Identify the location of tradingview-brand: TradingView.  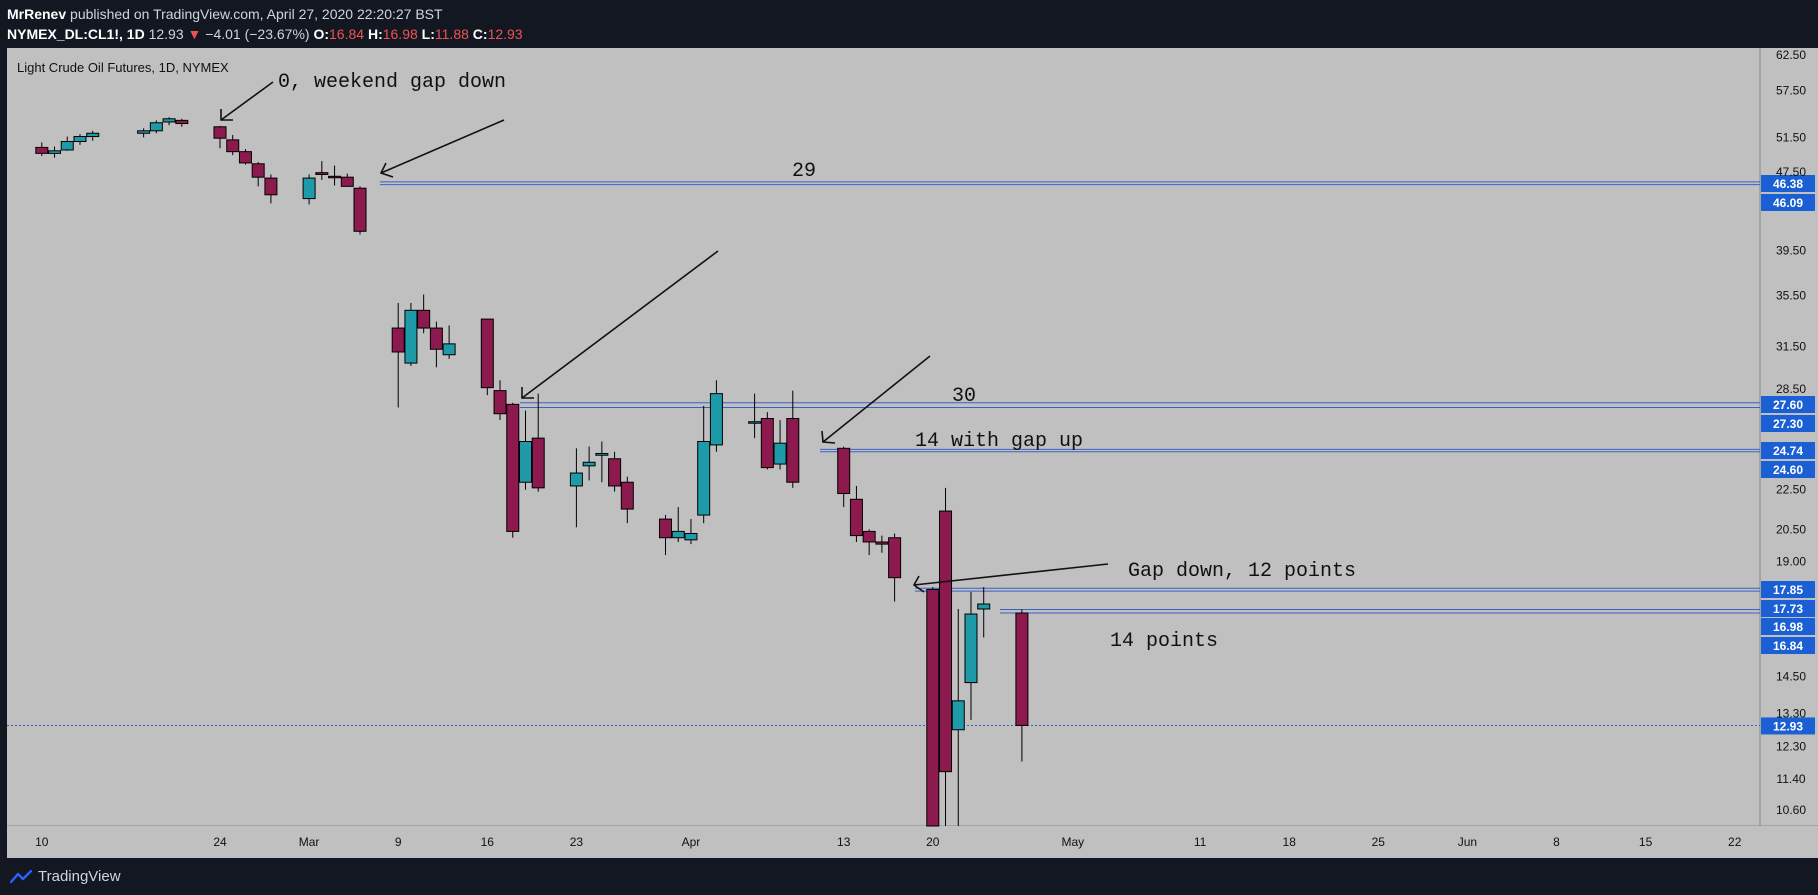
(65, 876).